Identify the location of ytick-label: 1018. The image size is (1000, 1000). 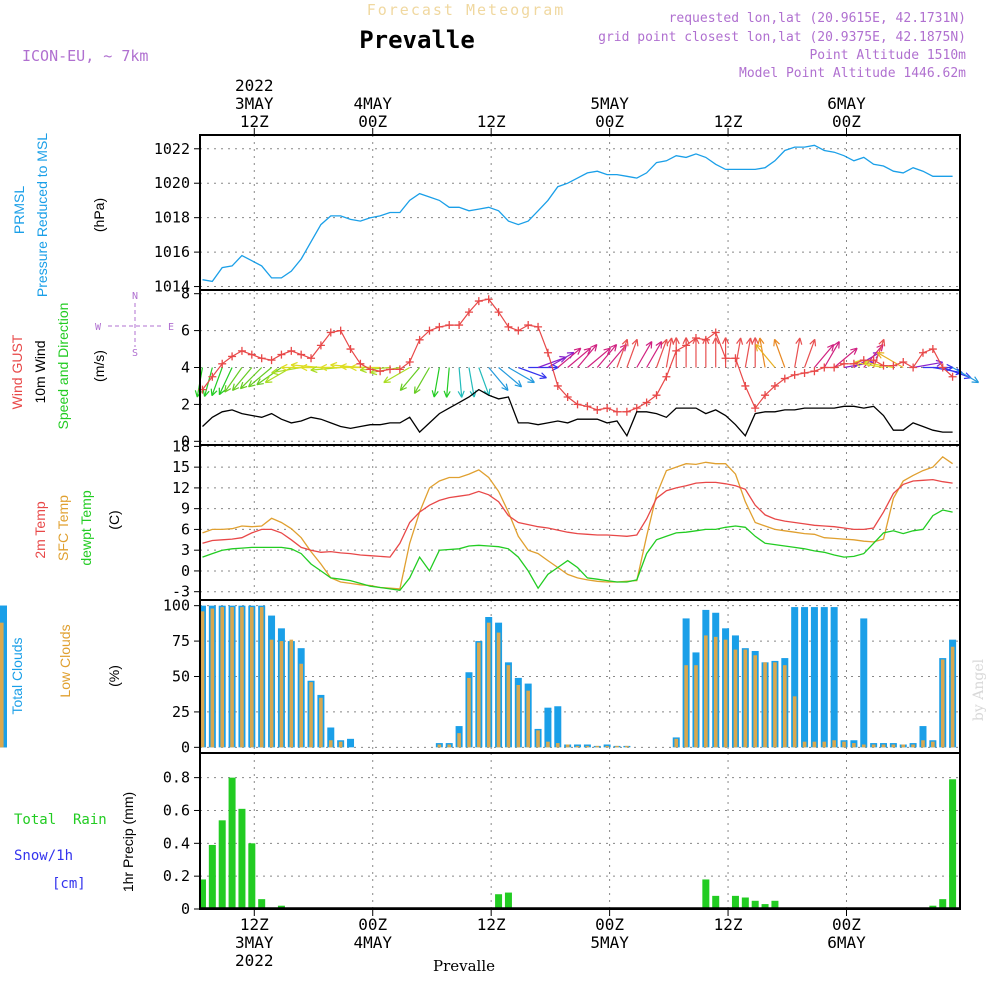
(172, 218).